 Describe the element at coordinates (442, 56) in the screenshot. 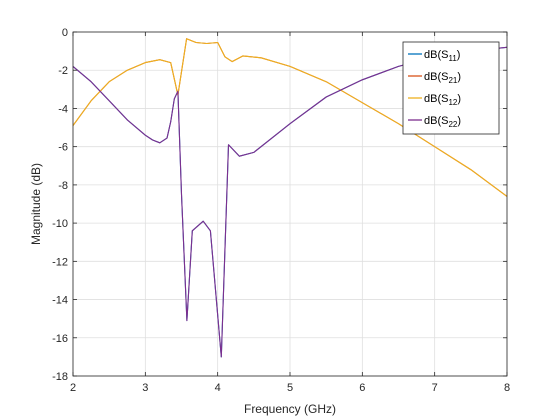

I see `legend-entry-label: dB(S11)` at that location.